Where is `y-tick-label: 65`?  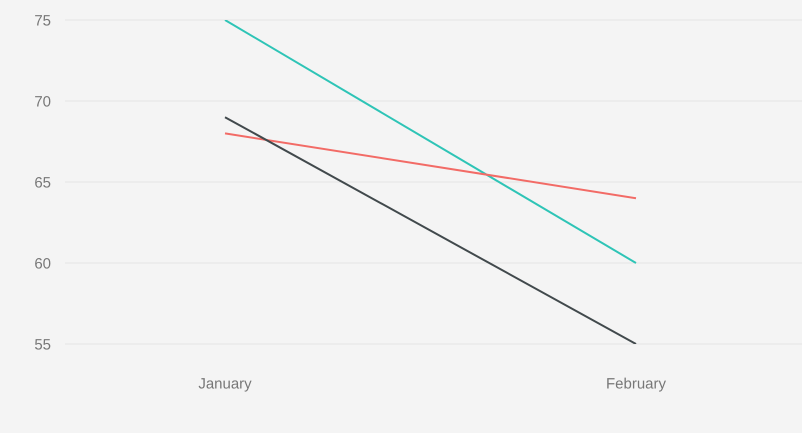
y-tick-label: 65 is located at coordinates (42, 183).